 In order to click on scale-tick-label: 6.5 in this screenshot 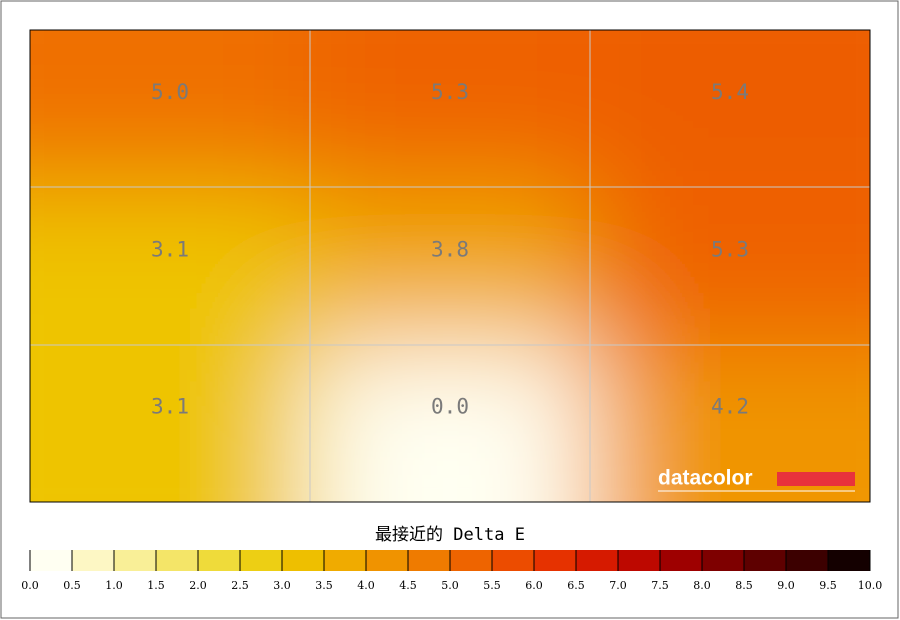, I will do `click(576, 585)`.